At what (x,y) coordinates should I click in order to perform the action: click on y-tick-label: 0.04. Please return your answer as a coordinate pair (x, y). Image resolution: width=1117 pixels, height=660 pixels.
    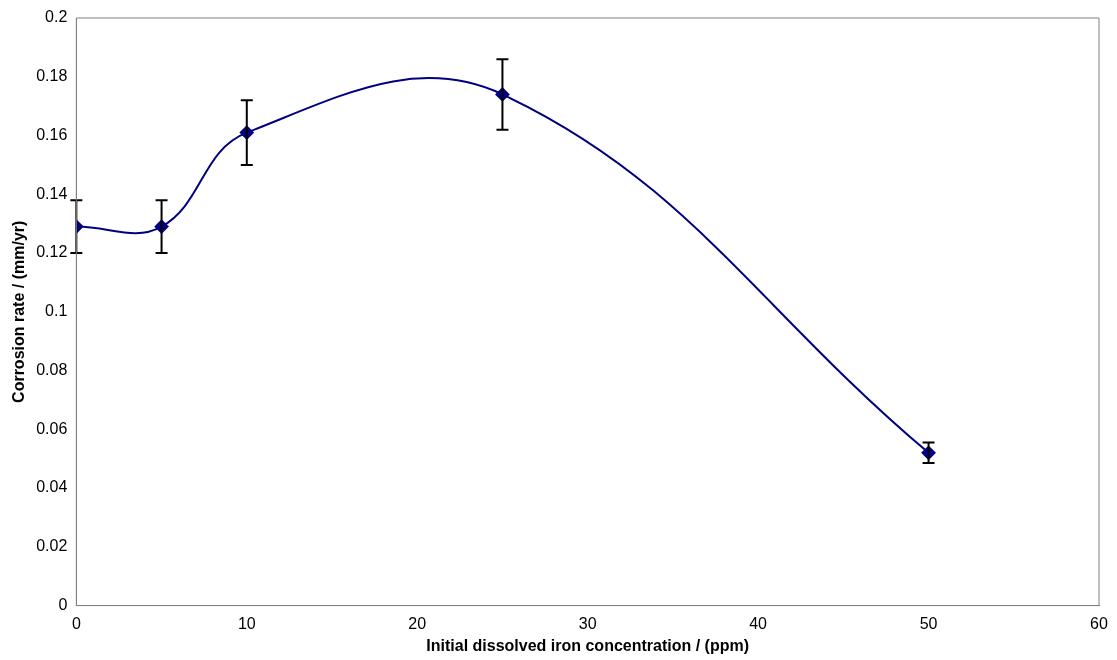
    Looking at the image, I should click on (52, 487).